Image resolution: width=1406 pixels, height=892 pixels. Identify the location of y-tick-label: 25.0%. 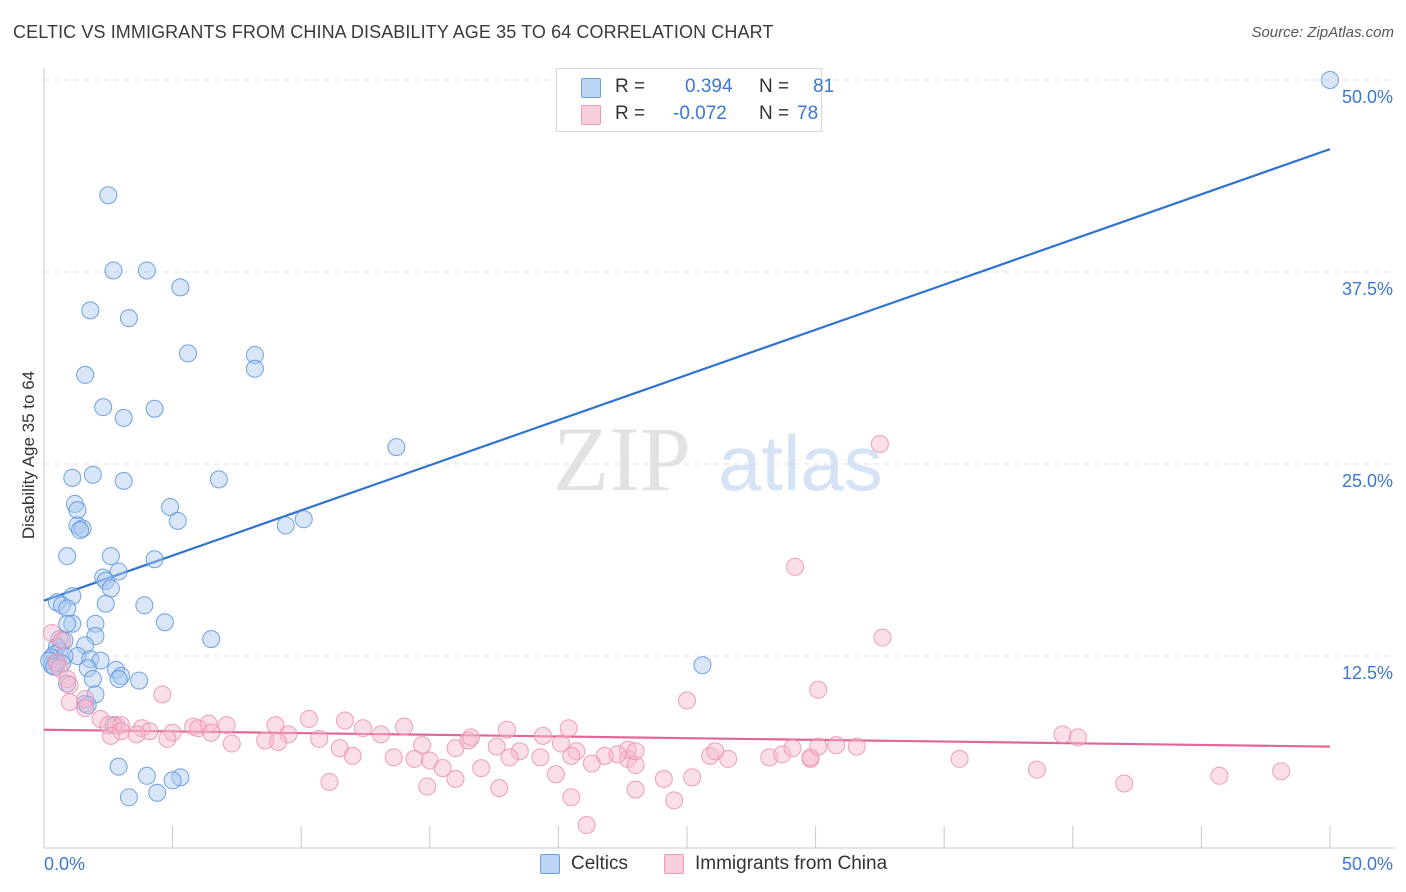
(1367, 481).